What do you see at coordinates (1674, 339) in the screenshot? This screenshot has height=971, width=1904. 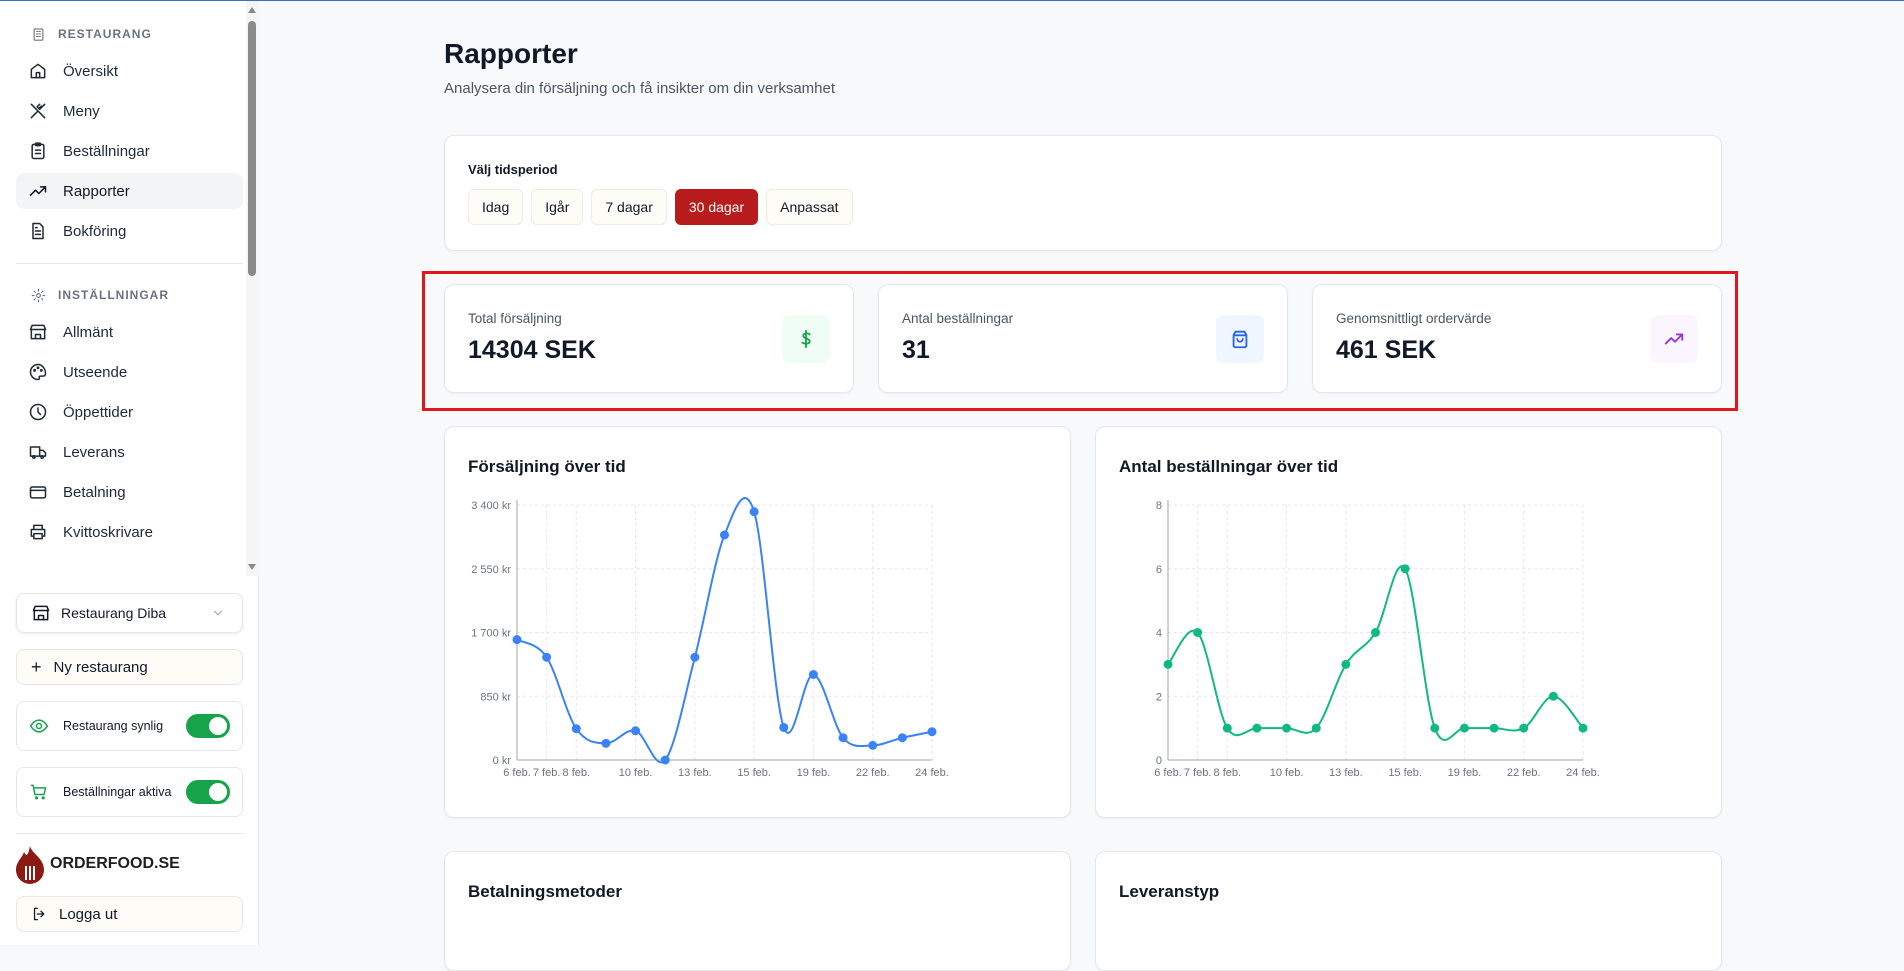 I see `trending-up-icon` at bounding box center [1674, 339].